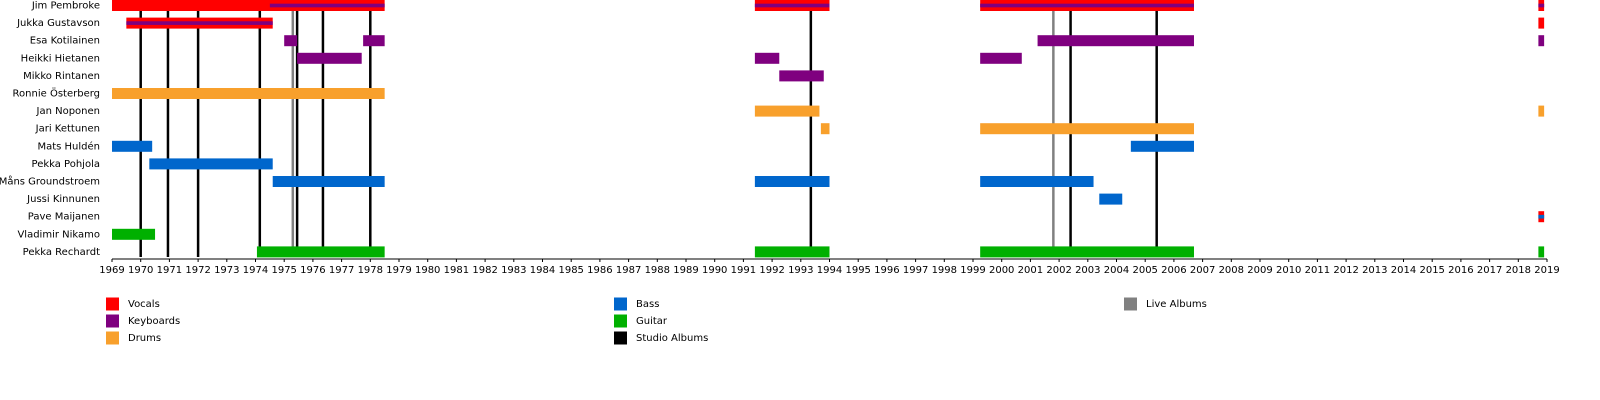 This screenshot has height=400, width=1600. Describe the element at coordinates (685, 270) in the screenshot. I see `x-tick-label: 1989` at that location.